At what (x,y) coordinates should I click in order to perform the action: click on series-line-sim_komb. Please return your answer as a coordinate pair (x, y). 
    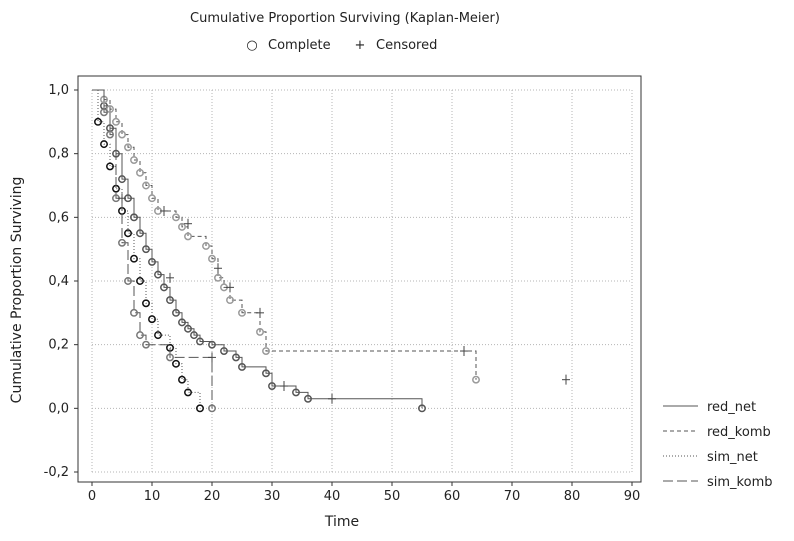
    Looking at the image, I should click on (152, 249).